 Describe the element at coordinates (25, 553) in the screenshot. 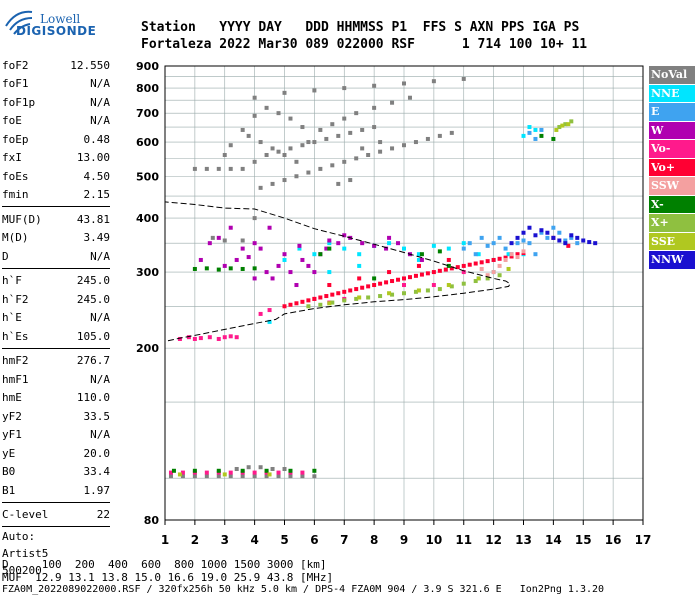

I see `autoscale-text: Artist5` at that location.